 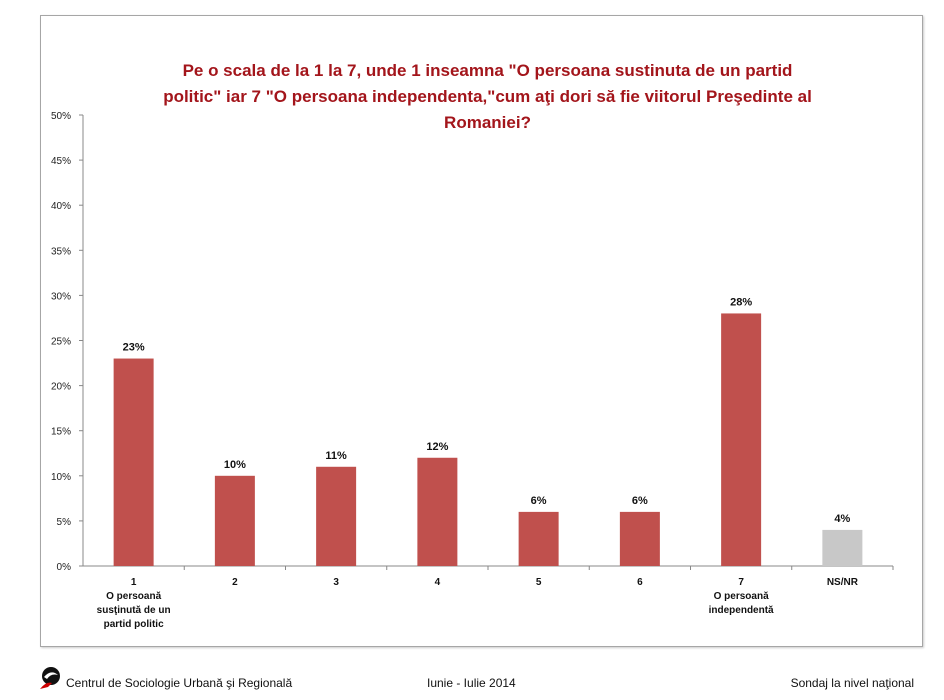 I want to click on x-tick-label: 7, so click(x=741, y=582).